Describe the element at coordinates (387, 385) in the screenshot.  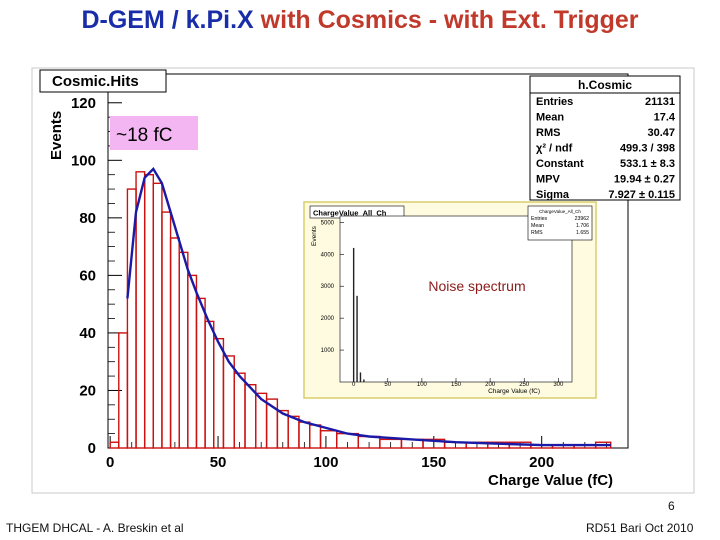
I see `inset-x-tick-label-1: 50` at that location.